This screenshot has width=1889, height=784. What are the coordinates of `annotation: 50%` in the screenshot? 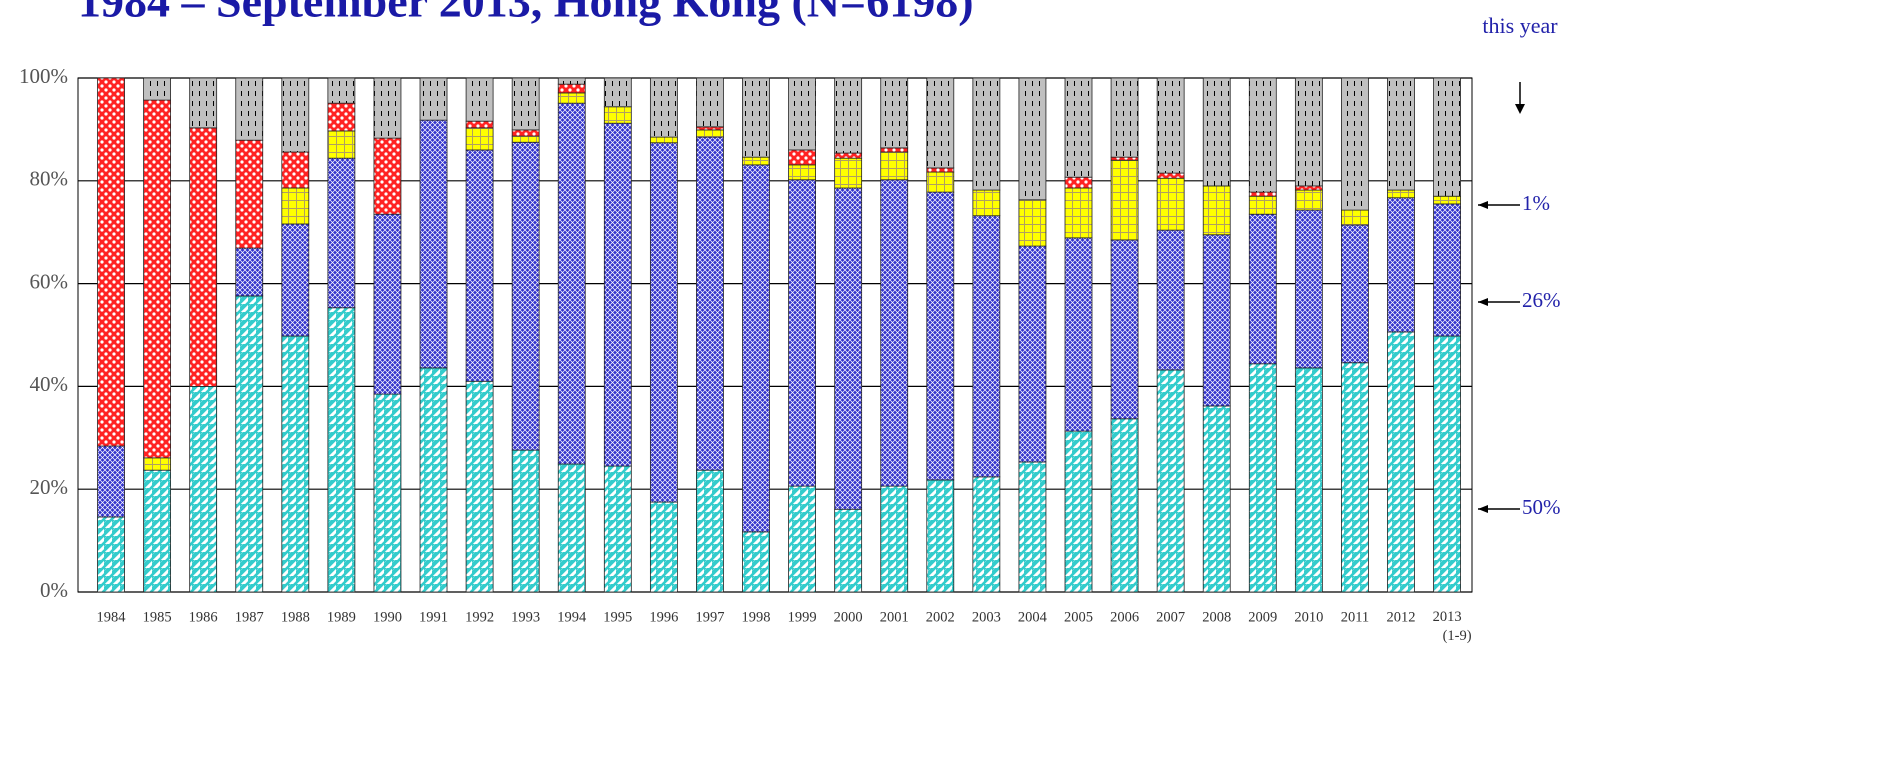 It's located at (1541, 507).